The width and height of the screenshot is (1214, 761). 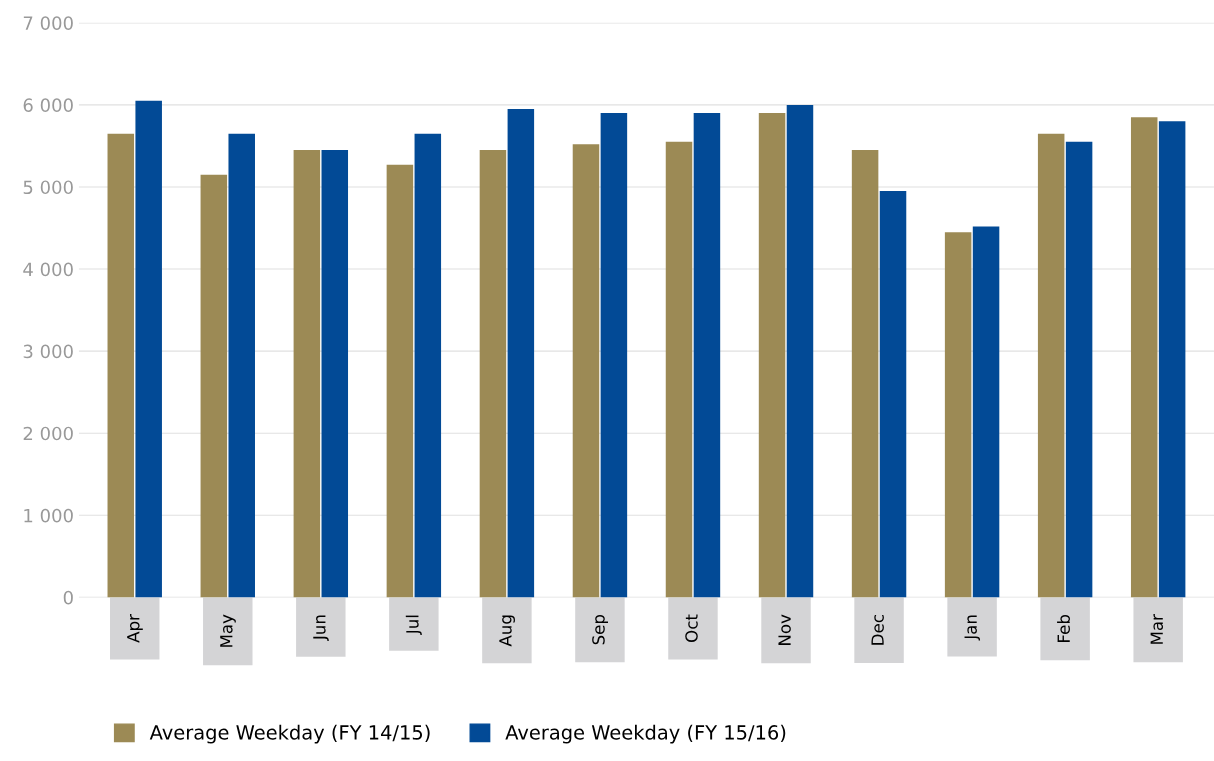 What do you see at coordinates (48, 351) in the screenshot?
I see `y-tick-label: 3 000` at bounding box center [48, 351].